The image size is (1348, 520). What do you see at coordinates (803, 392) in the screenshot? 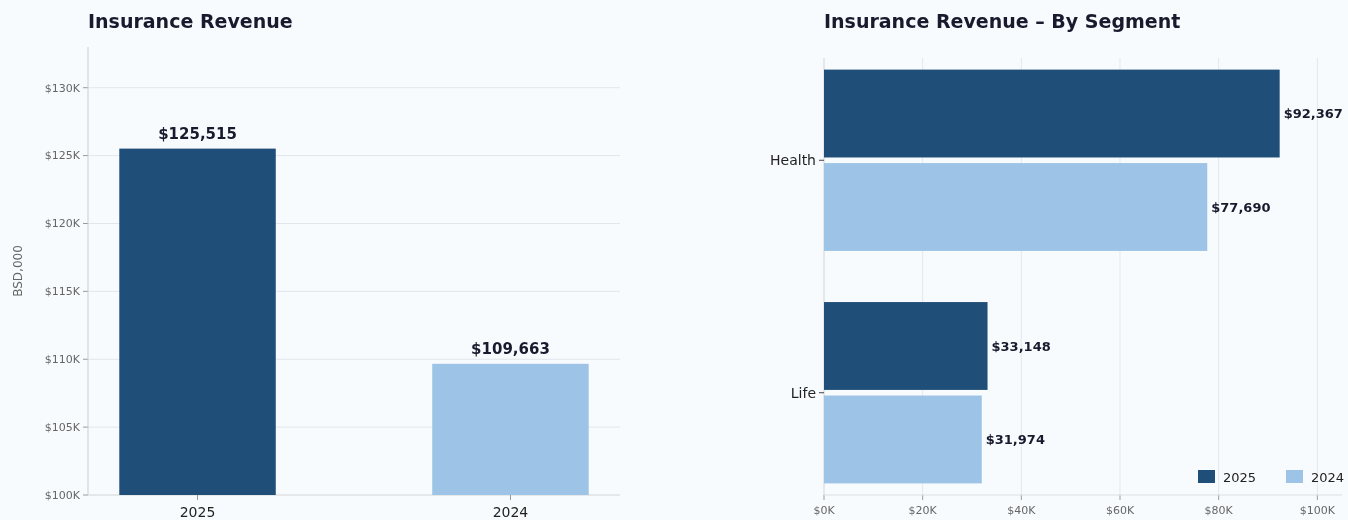
I see `y-tick-label: Life` at bounding box center [803, 392].